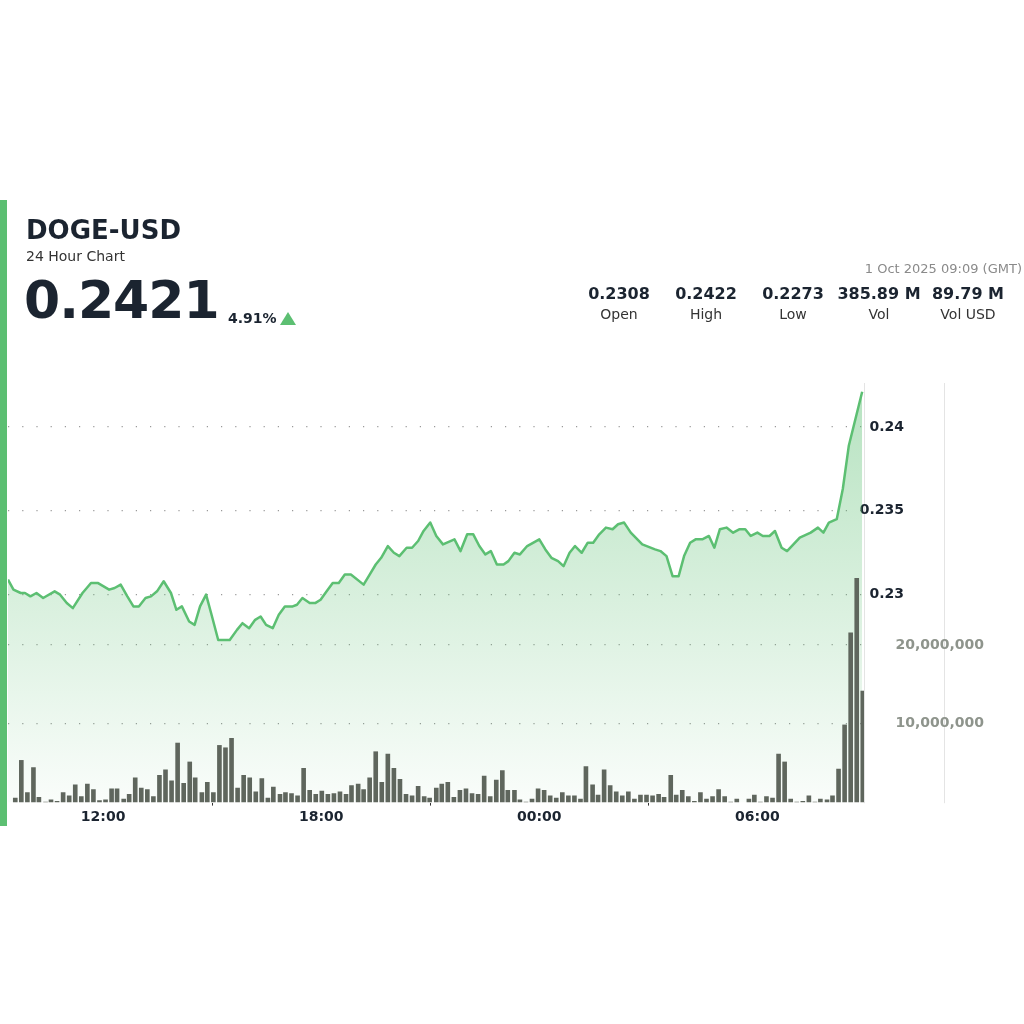 This screenshot has width=1024, height=1024. Describe the element at coordinates (619, 293) in the screenshot. I see `text: 0.2308` at that location.